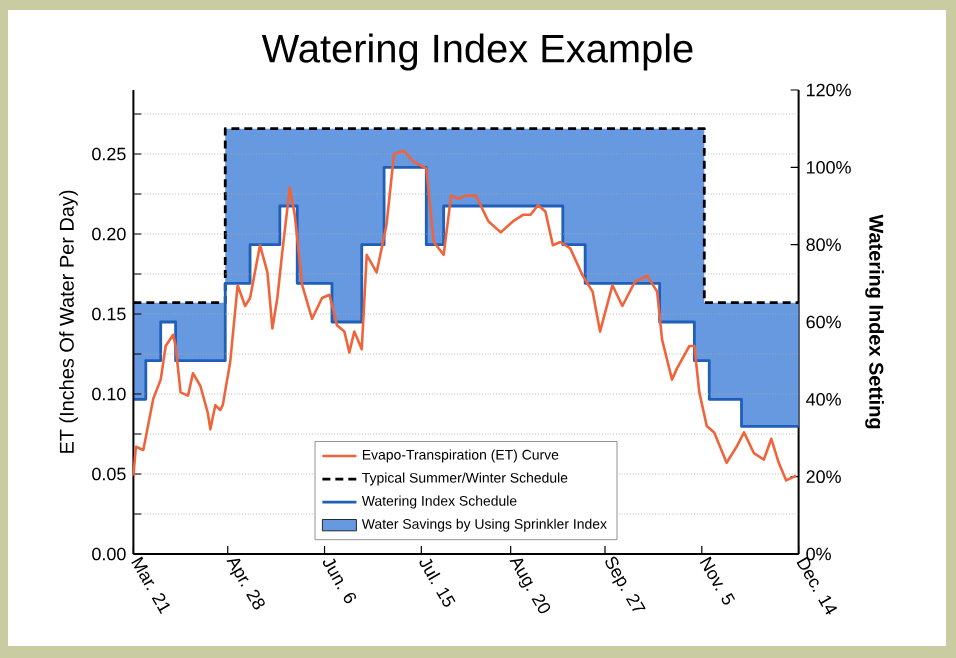 This screenshot has height=658, width=956. What do you see at coordinates (109, 474) in the screenshot?
I see `y-tick-label: 0.05` at bounding box center [109, 474].